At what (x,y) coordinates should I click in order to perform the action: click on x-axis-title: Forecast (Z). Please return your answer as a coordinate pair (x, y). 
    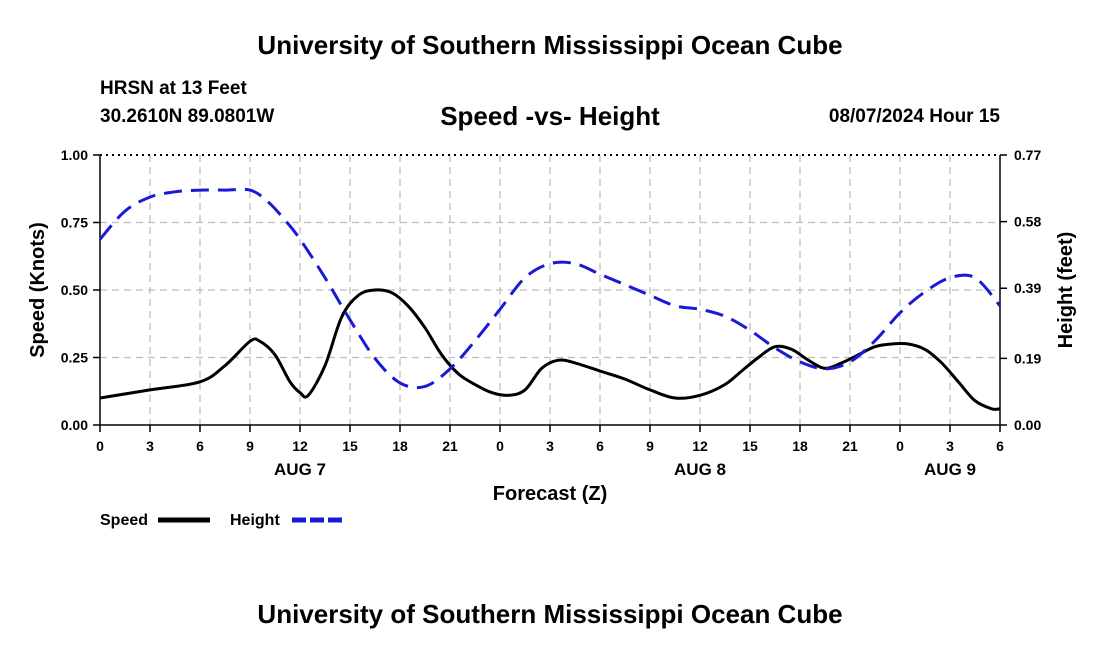
    Looking at the image, I should click on (550, 494).